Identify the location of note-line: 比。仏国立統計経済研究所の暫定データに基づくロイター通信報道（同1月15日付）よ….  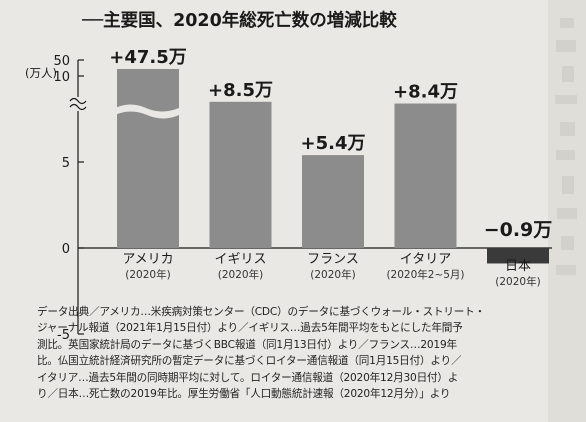
(249, 361).